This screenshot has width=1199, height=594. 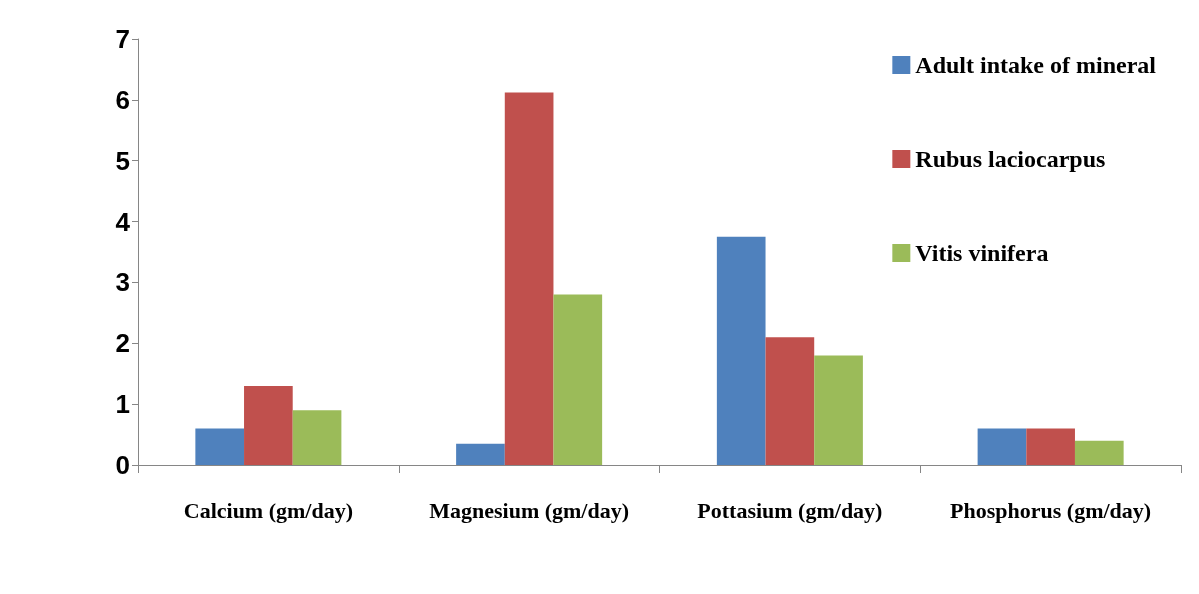 What do you see at coordinates (122, 343) in the screenshot?
I see `y-tick-label: 2` at bounding box center [122, 343].